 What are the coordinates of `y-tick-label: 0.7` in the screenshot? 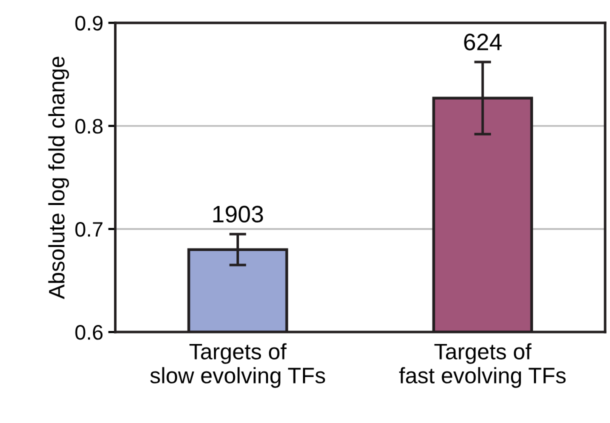 It's located at (88, 229).